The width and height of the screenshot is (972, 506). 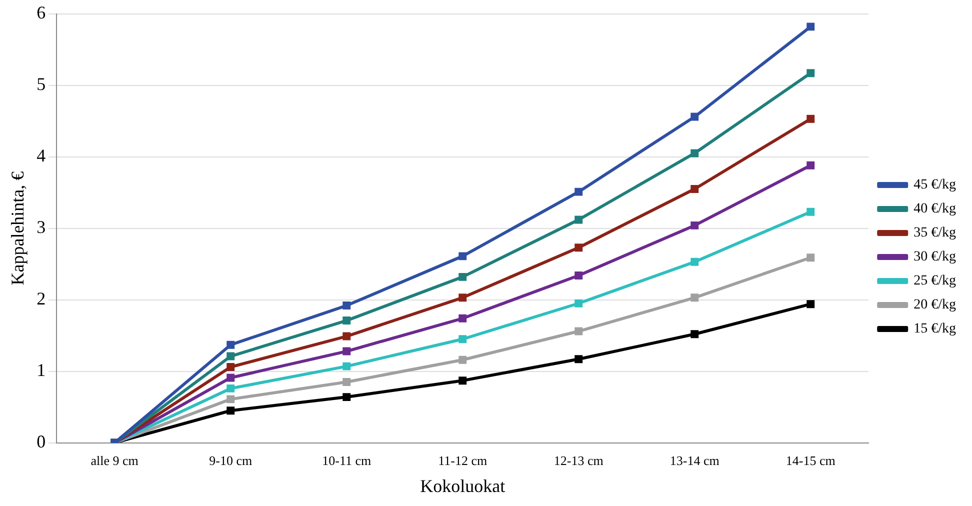 I want to click on x-tick-label: 12-13 cm, so click(x=579, y=460).